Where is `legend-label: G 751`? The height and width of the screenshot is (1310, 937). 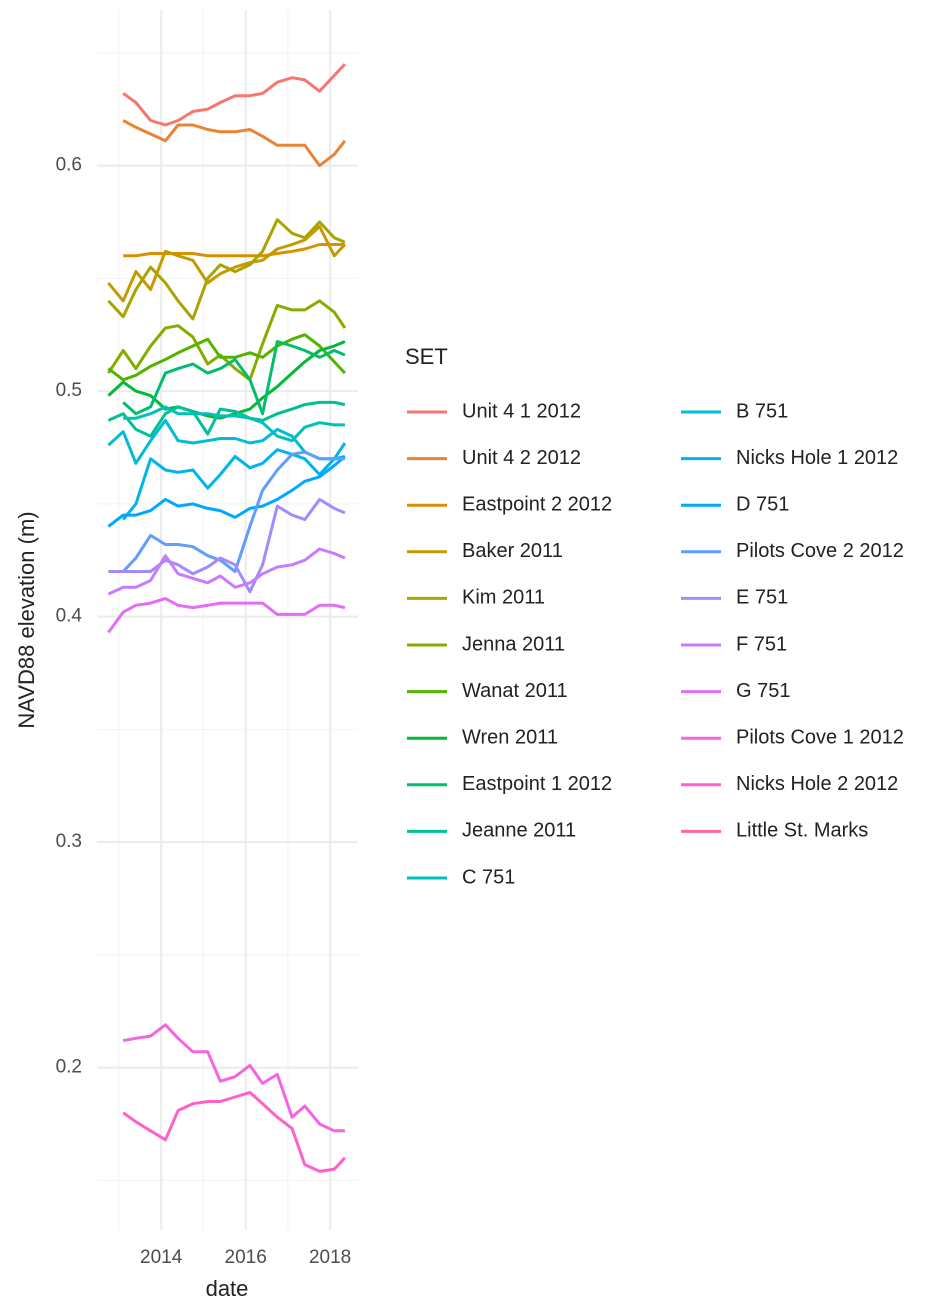
legend-label: G 751 is located at coordinates (763, 691).